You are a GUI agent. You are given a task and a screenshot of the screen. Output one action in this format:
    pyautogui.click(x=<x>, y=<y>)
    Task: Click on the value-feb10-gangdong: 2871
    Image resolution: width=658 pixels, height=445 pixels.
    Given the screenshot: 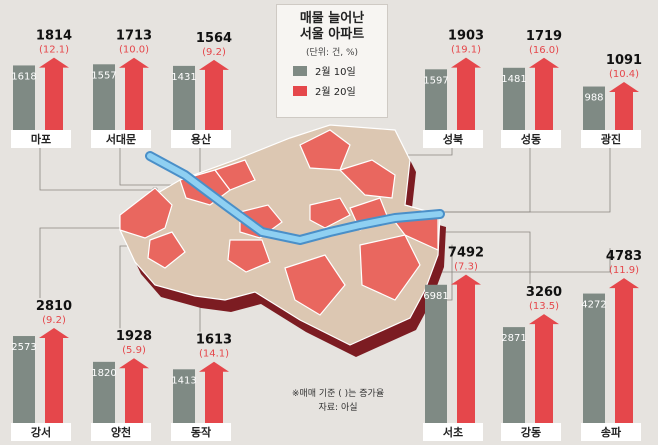 What is the action you would take?
    pyautogui.click(x=513, y=338)
    